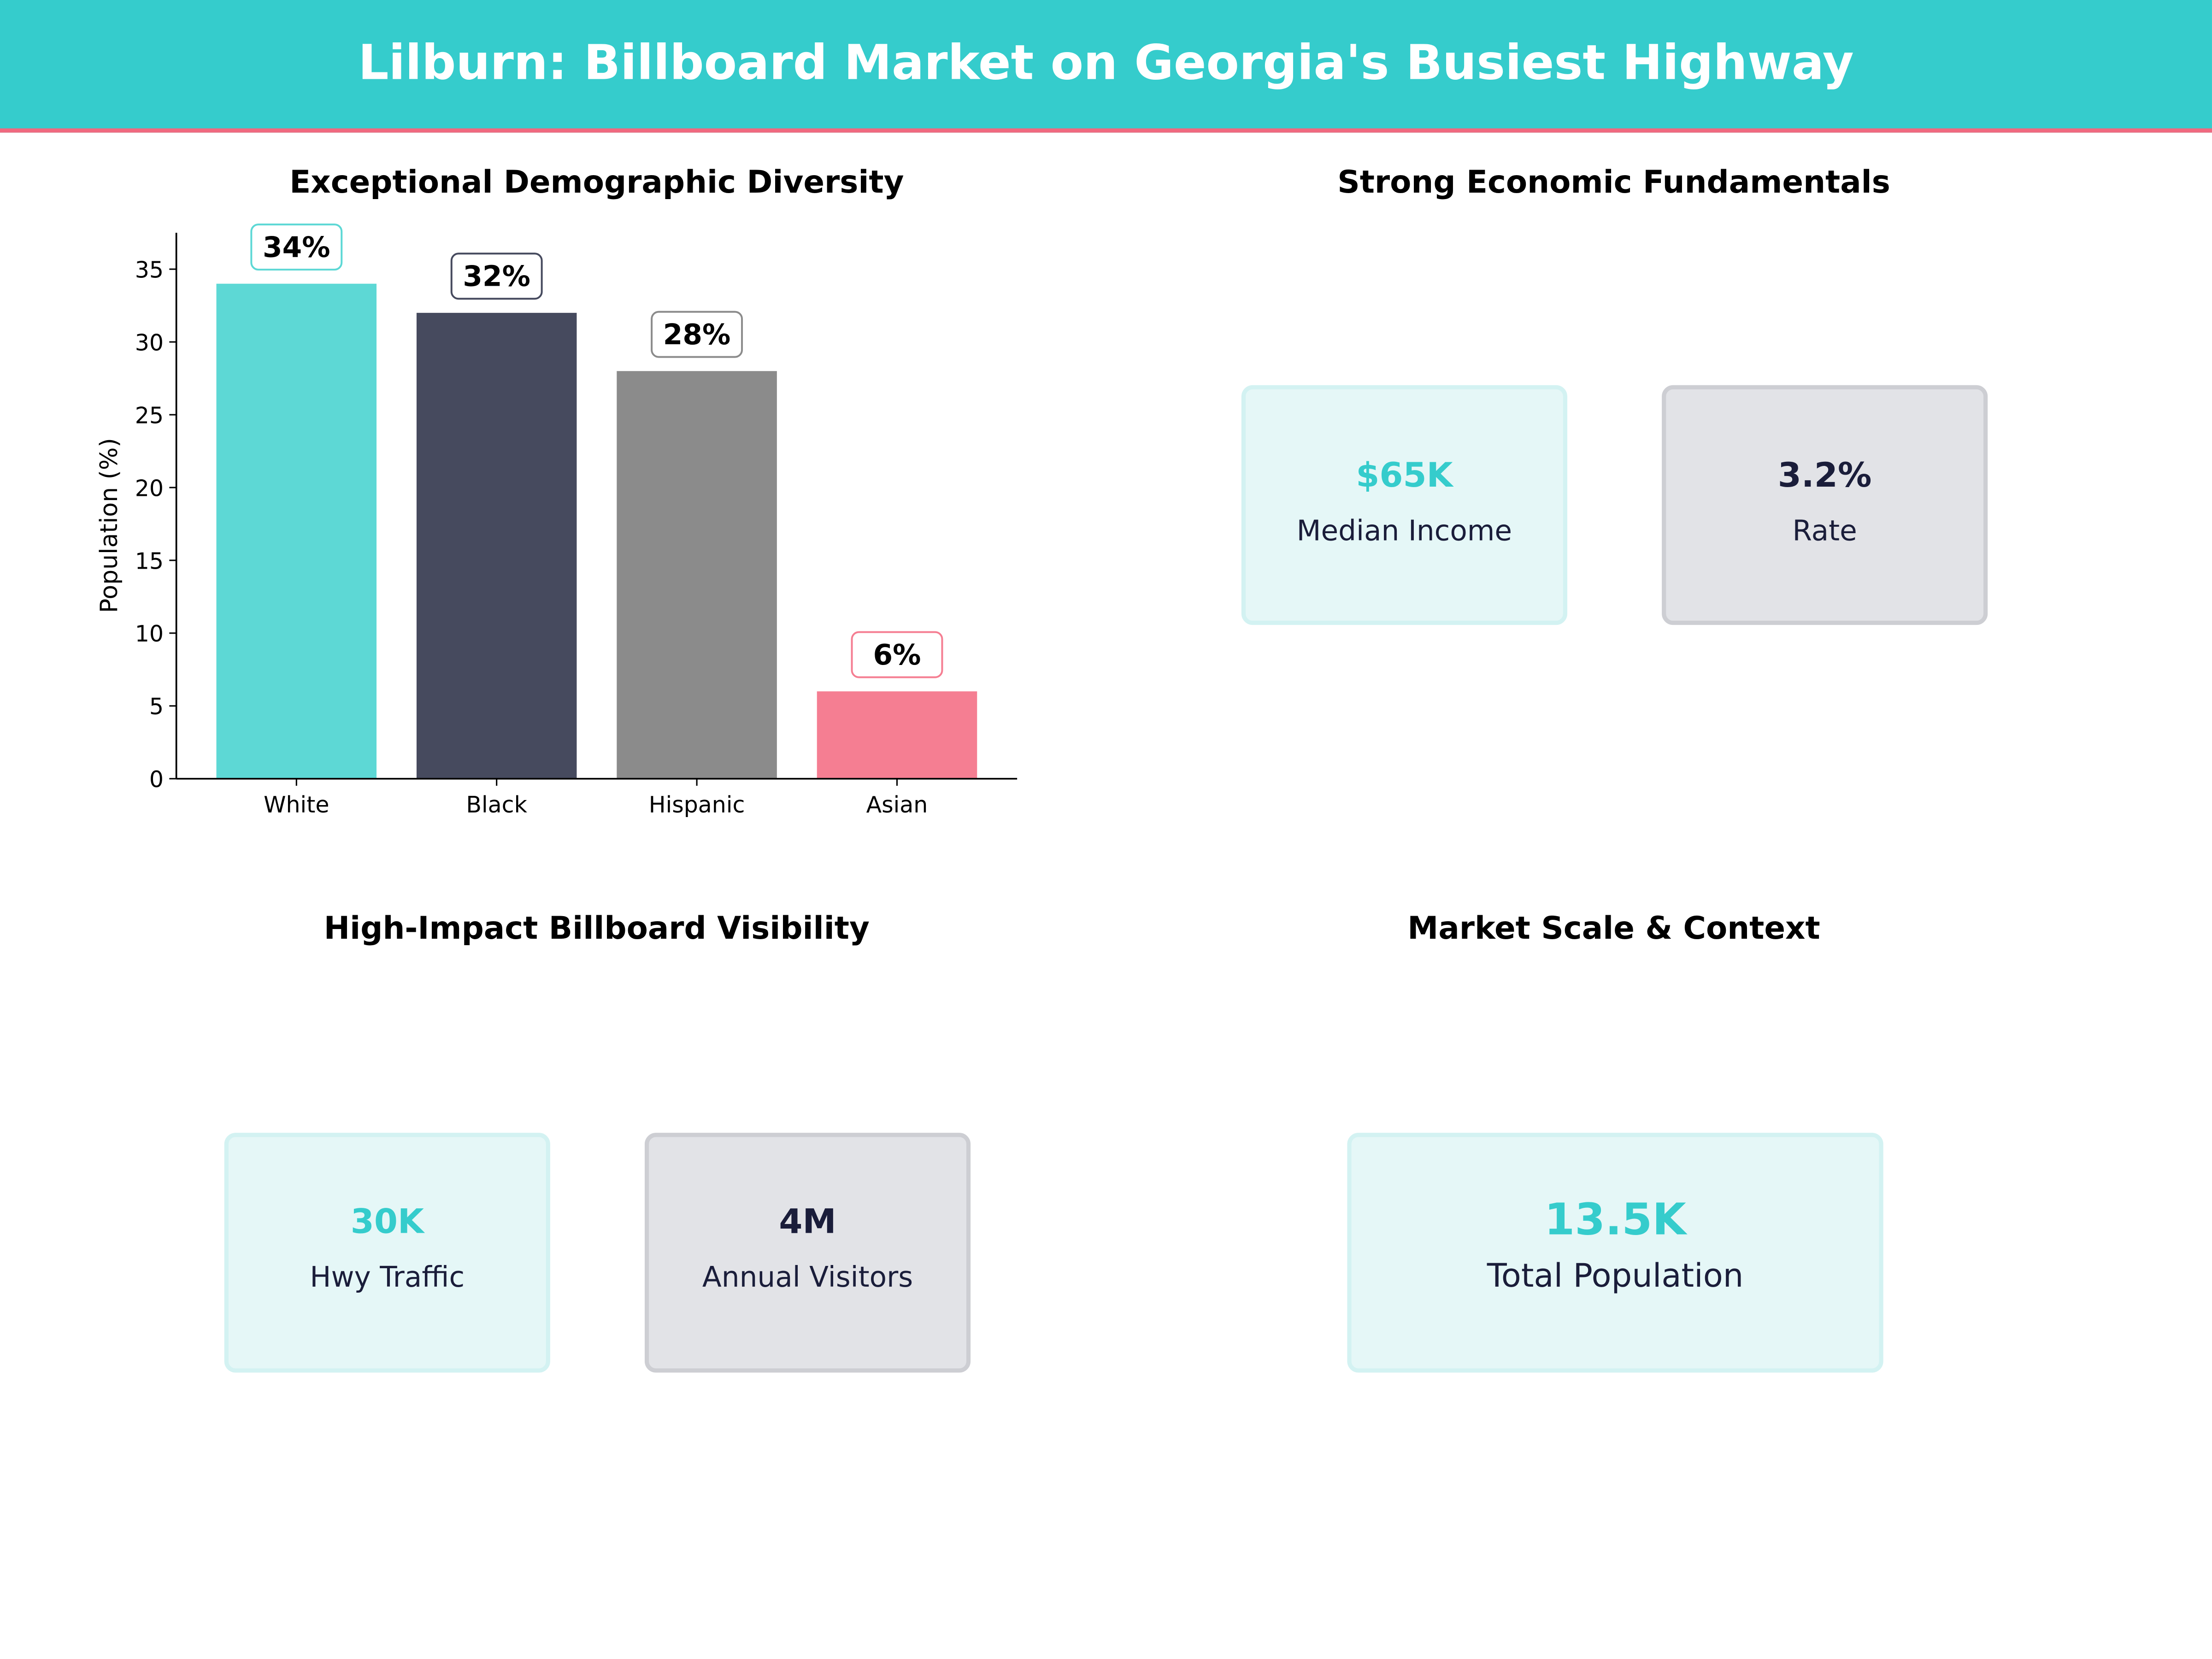 This screenshot has width=2212, height=1659. I want to click on bar-asian, so click(897, 735).